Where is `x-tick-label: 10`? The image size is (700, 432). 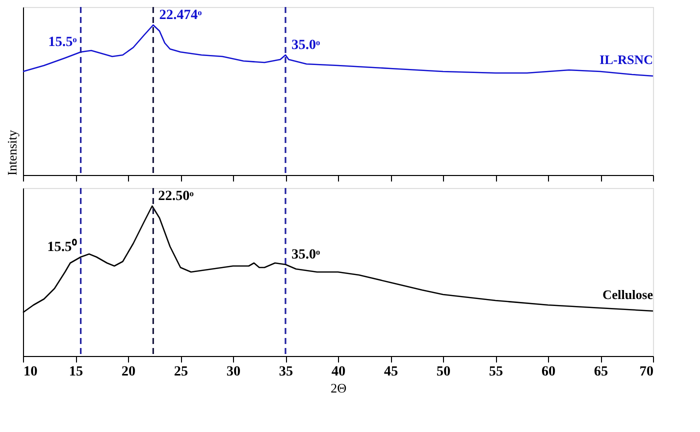 x-tick-label: 10 is located at coordinates (31, 372).